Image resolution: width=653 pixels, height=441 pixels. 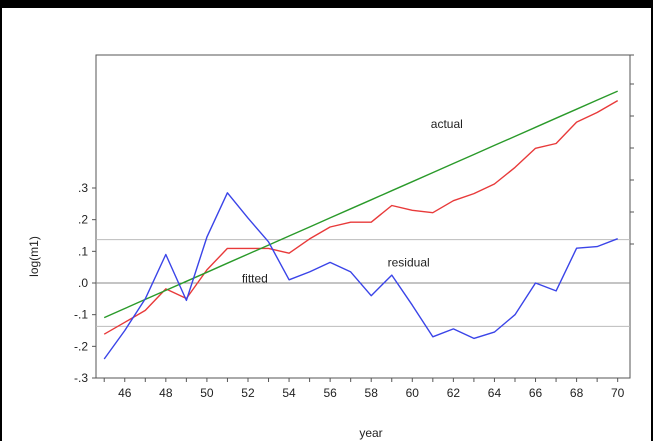 I want to click on x-axis-tick-label: 50, so click(x=207, y=393).